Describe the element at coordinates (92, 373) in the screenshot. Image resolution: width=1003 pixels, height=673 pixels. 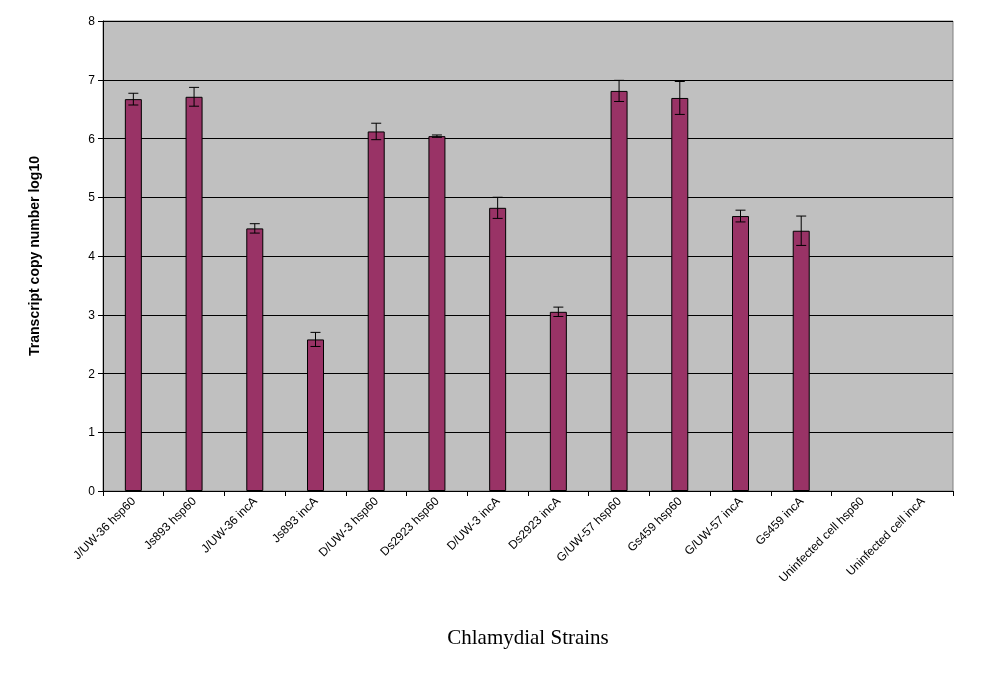
I see `y-tick-label: 2` at that location.